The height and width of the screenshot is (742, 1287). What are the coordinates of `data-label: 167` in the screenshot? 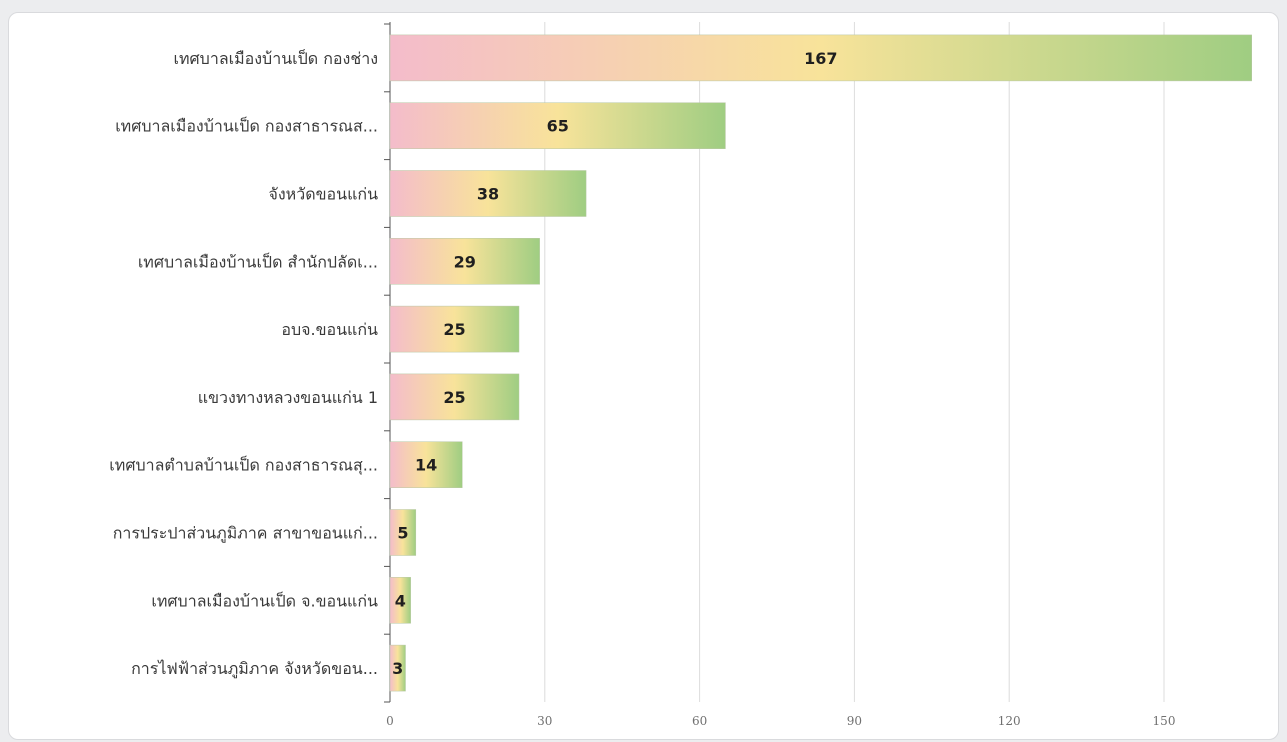 It's located at (820, 58).